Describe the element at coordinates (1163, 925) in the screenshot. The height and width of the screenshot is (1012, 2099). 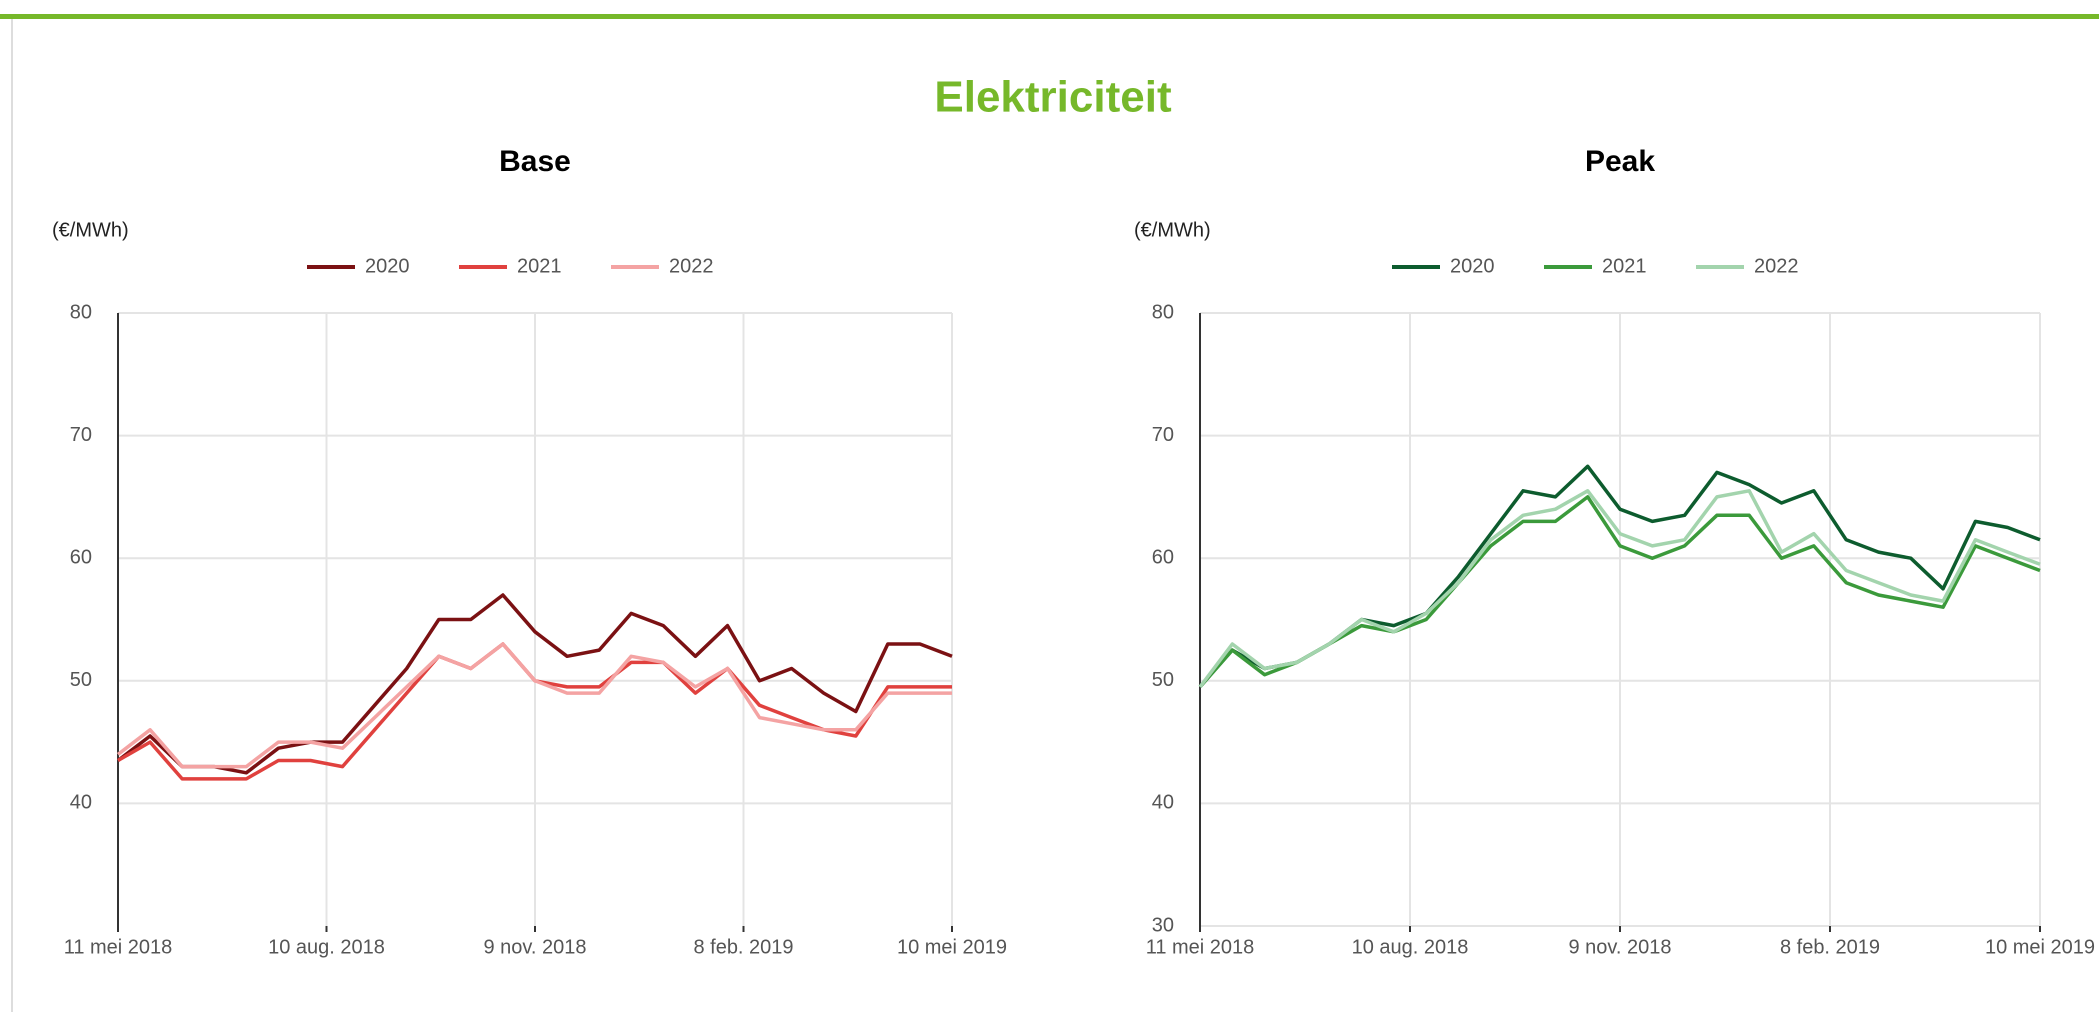
I see `y-tick-label: 30` at that location.